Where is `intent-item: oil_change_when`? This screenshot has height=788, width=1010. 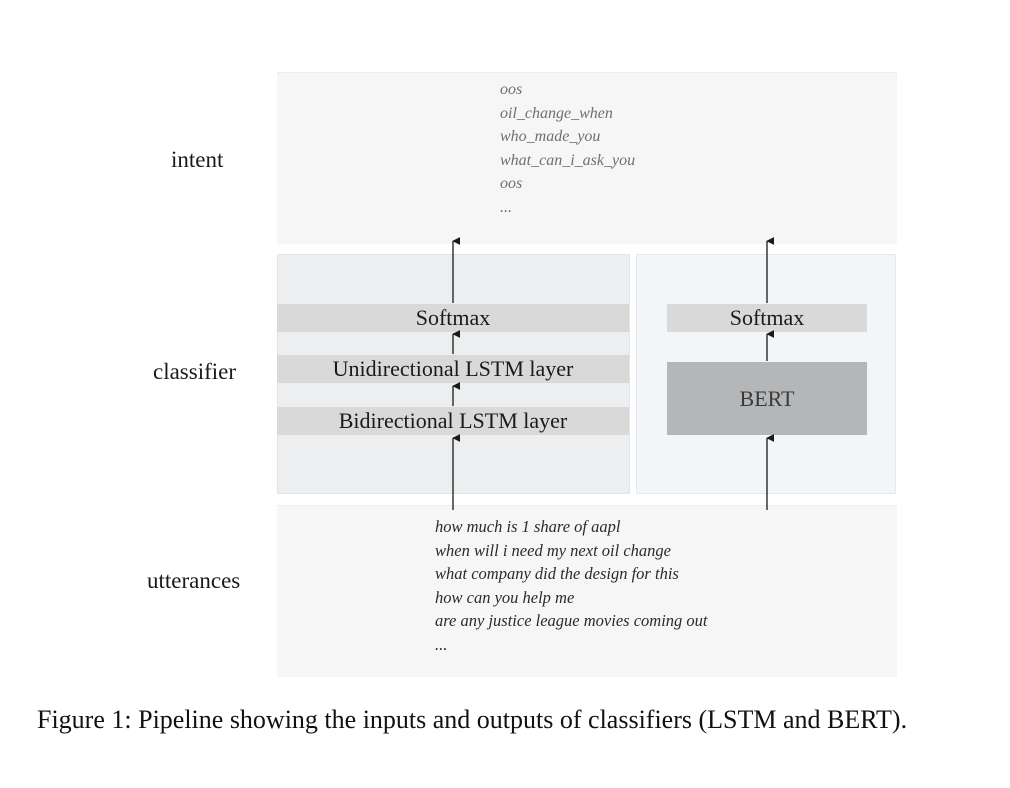
intent-item: oil_change_when is located at coordinates (556, 113).